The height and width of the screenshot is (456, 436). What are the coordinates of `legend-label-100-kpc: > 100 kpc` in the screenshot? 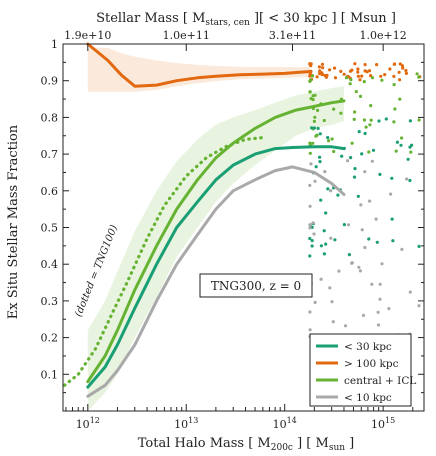 It's located at (371, 364).